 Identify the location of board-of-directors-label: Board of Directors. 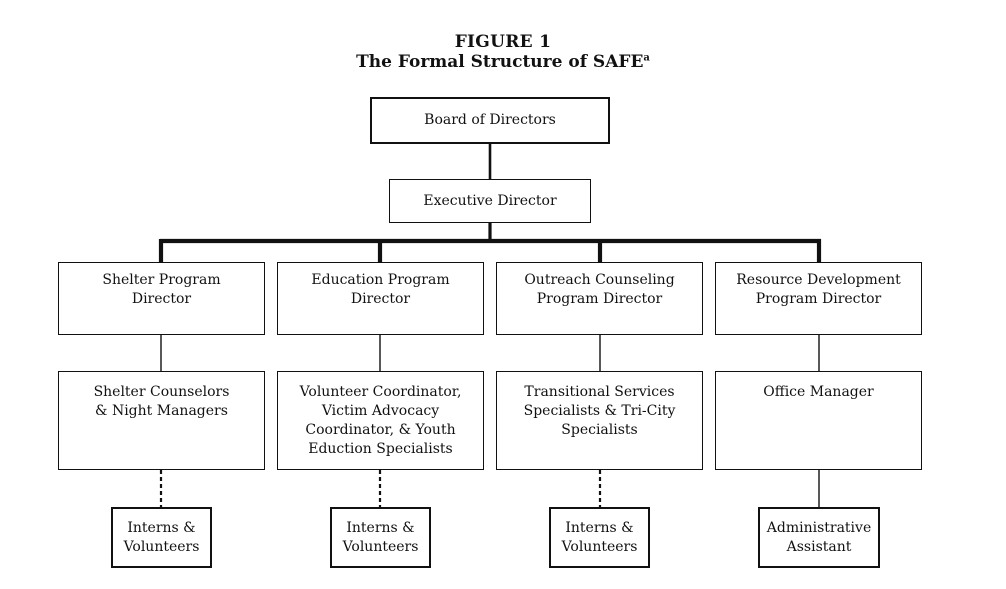
(490, 120).